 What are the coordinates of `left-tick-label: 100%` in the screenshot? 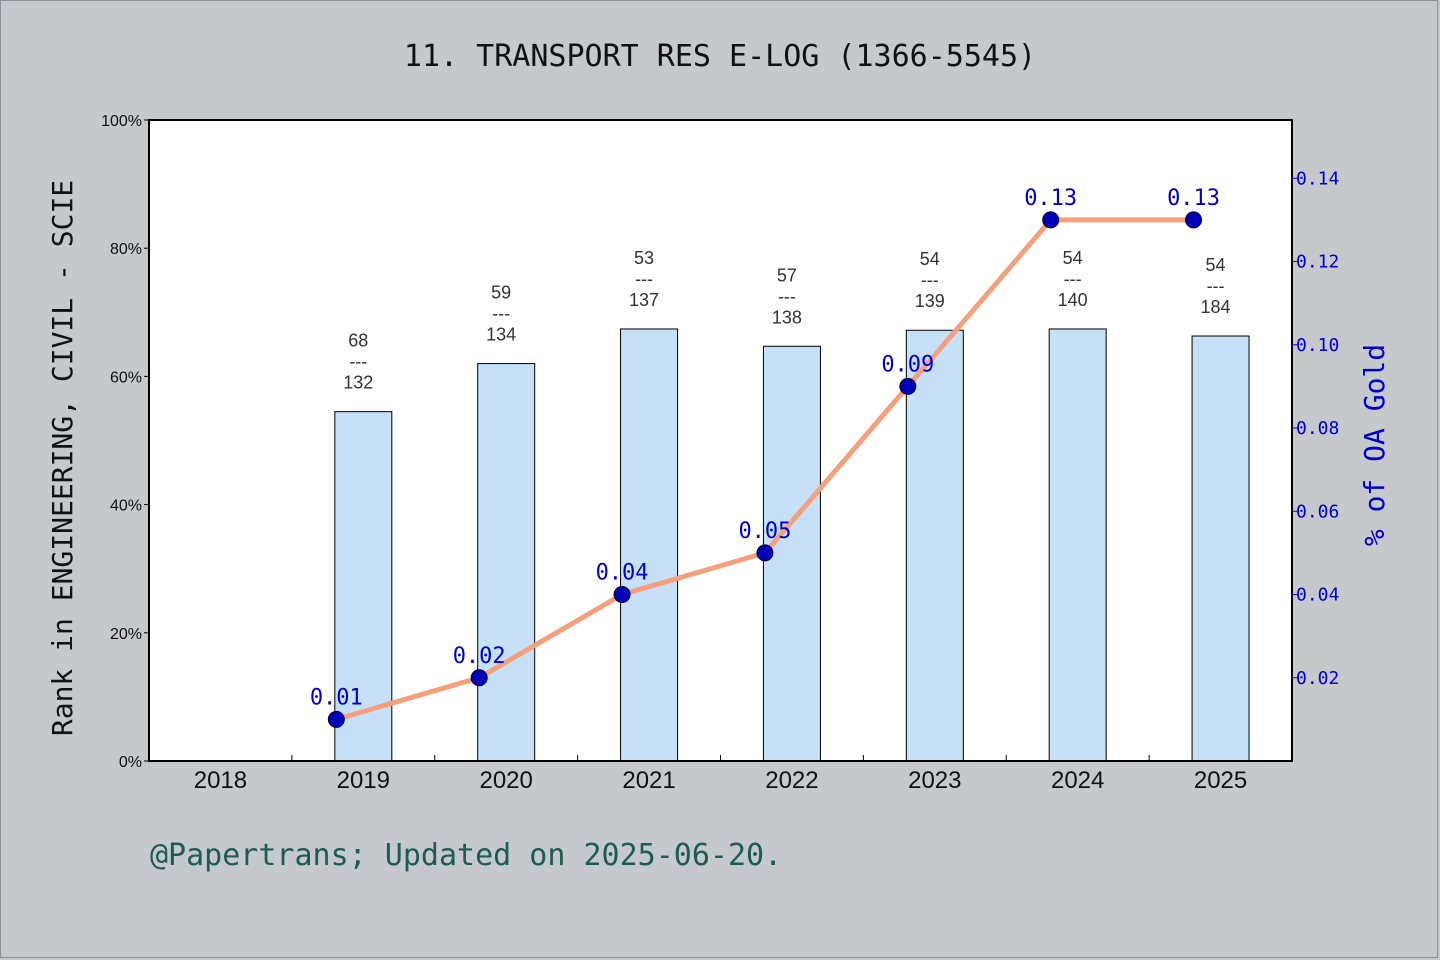 It's located at (121, 121).